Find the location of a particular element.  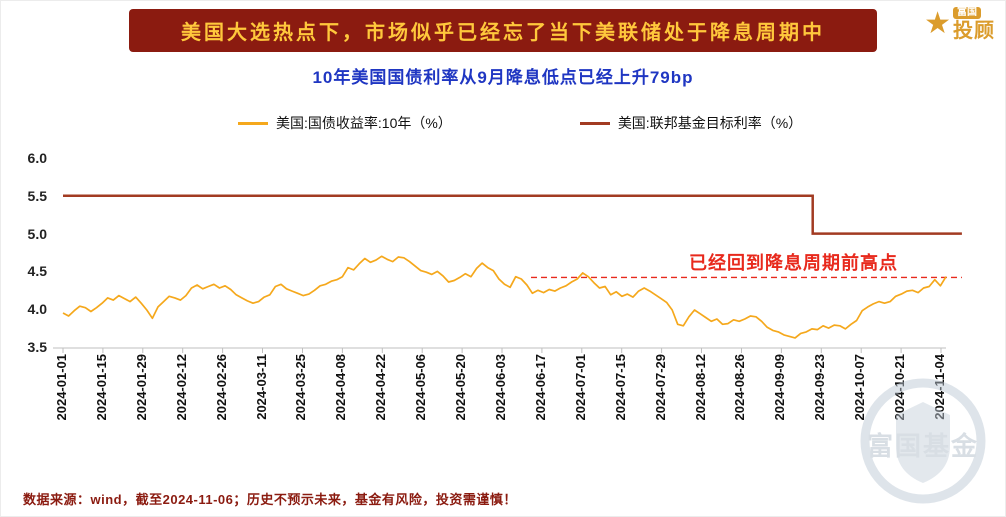

brand-logo: ★ 富国 投顾 is located at coordinates (959, 24).